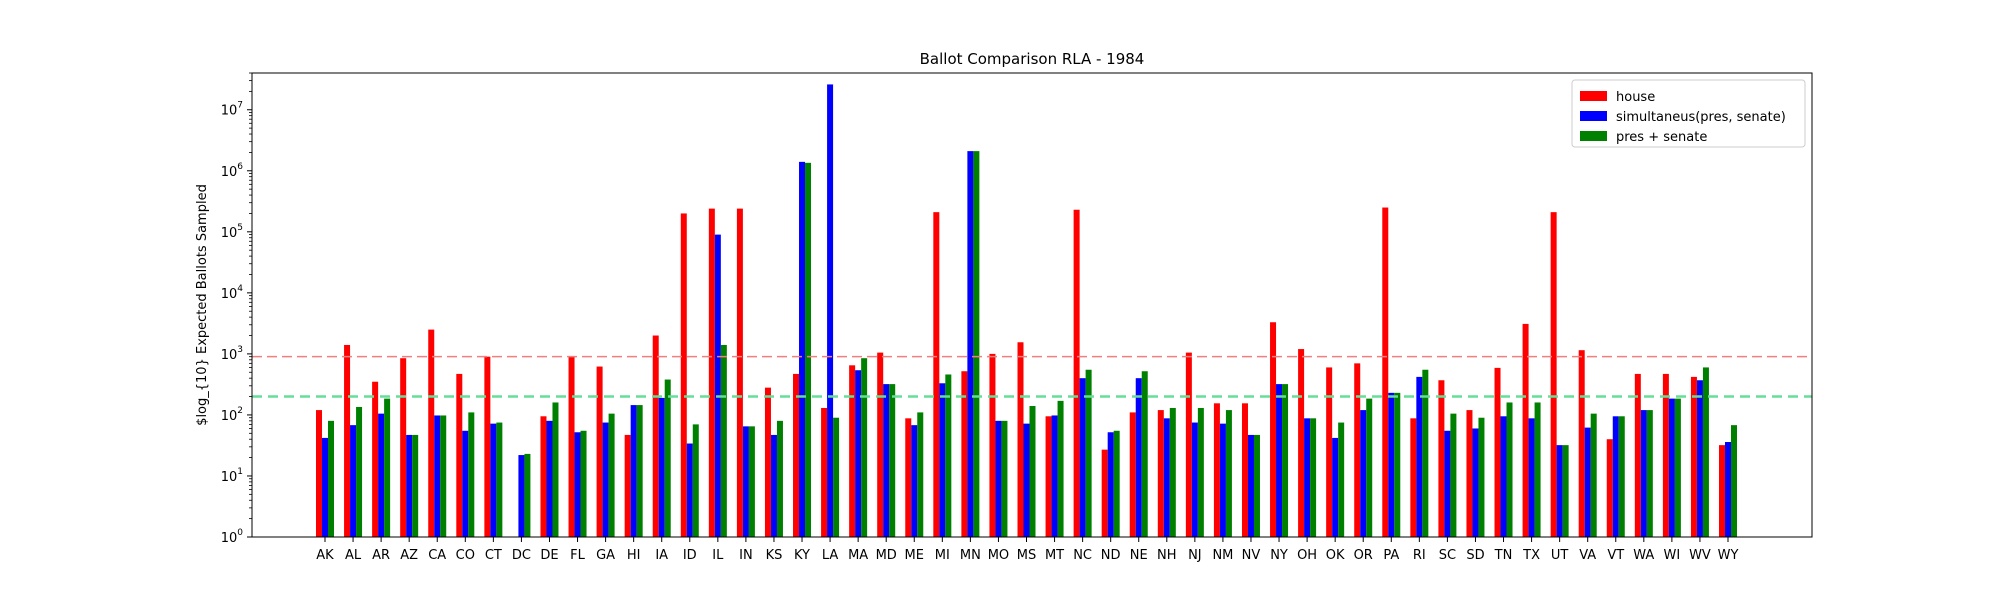 This screenshot has height=600, width=2000. I want to click on bar-mi-house, so click(936, 374).